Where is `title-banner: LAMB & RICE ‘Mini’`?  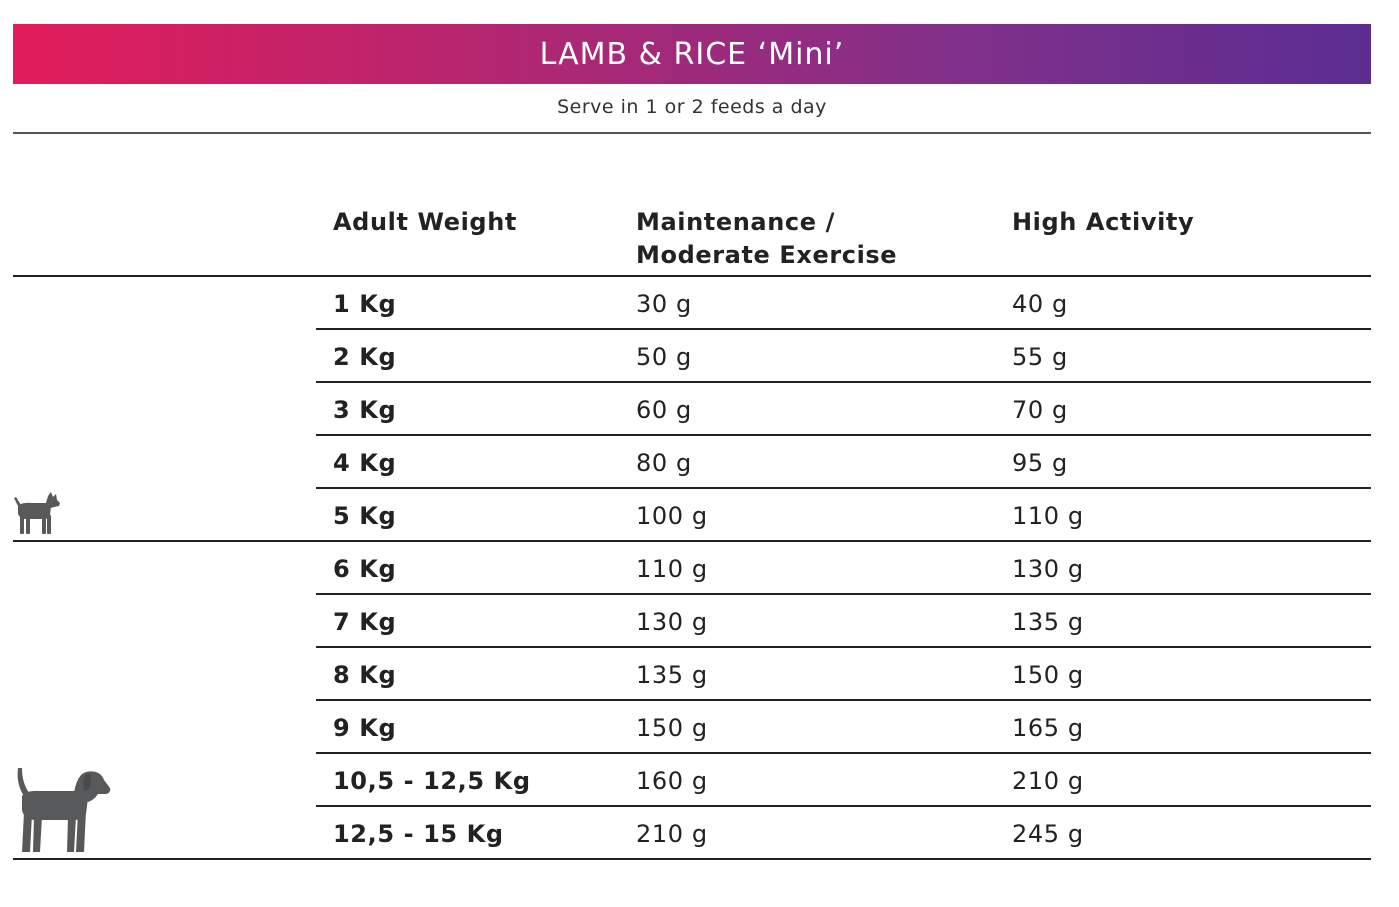
title-banner: LAMB & RICE ‘Mini’ is located at coordinates (692, 54).